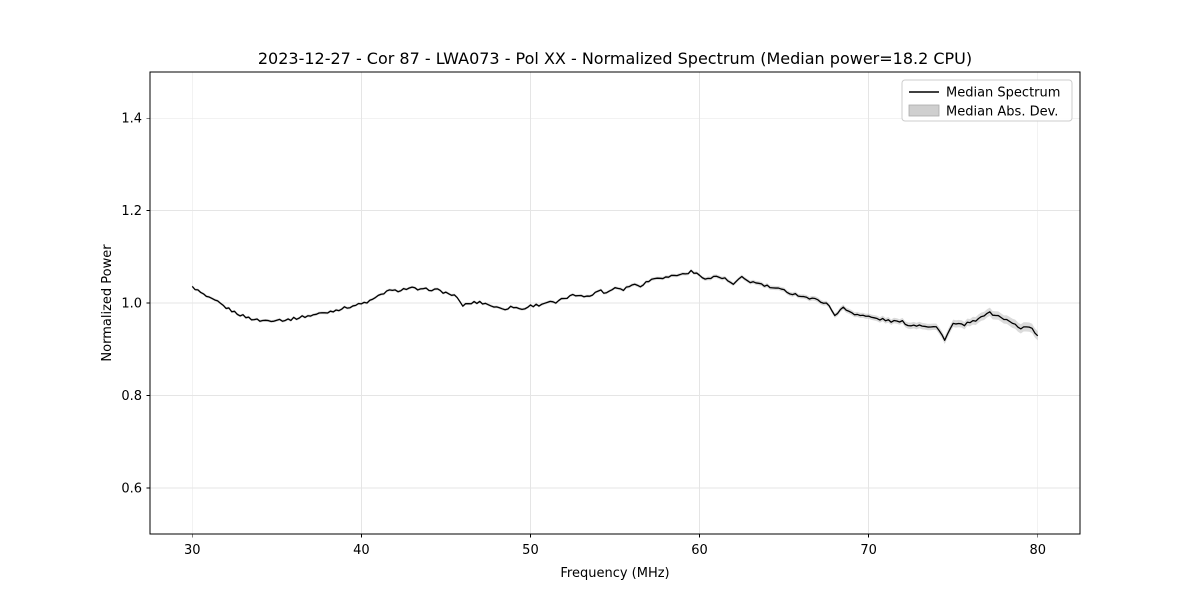  Describe the element at coordinates (699, 550) in the screenshot. I see `x-tick-label: 60` at that location.